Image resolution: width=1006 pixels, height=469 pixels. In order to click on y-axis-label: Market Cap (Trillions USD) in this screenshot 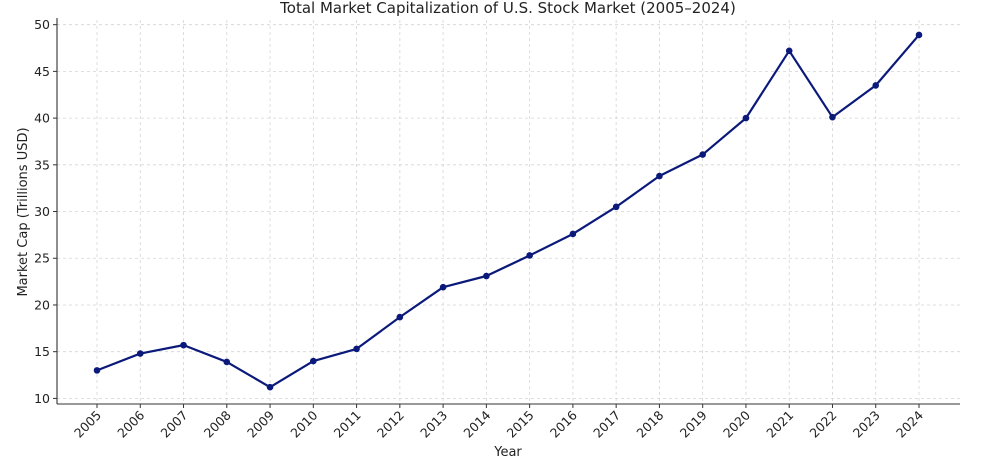, I will do `click(23, 211)`.